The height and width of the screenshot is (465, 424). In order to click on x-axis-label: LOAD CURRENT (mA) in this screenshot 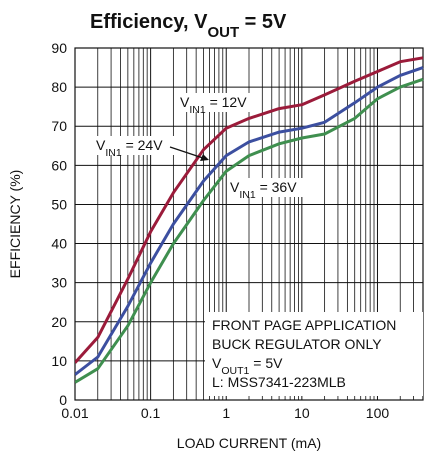, I will do `click(249, 443)`.